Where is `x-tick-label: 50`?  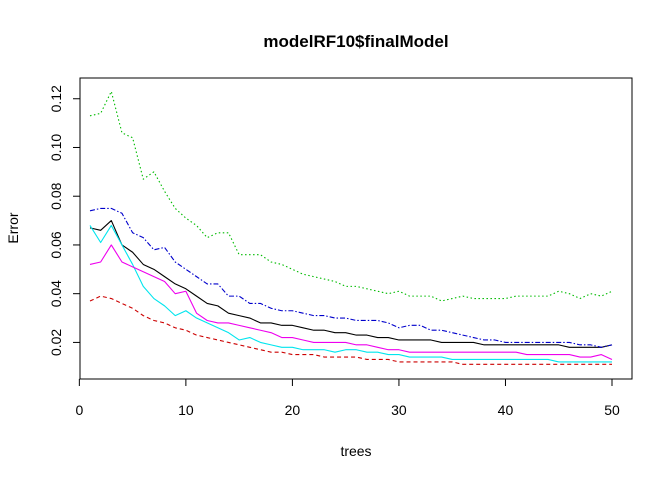
x-tick-label: 50 is located at coordinates (612, 410).